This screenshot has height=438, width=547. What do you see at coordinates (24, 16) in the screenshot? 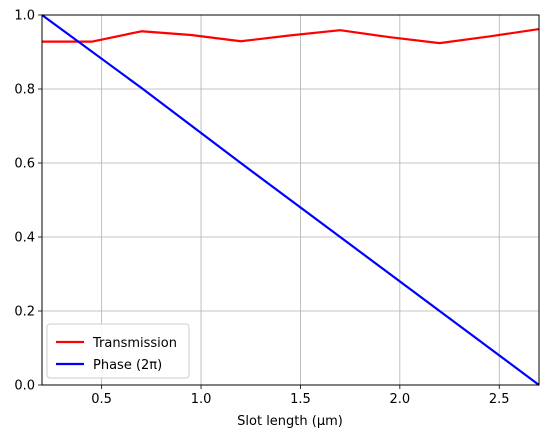
I see `y-tick-label: 1.0` at bounding box center [24, 16].